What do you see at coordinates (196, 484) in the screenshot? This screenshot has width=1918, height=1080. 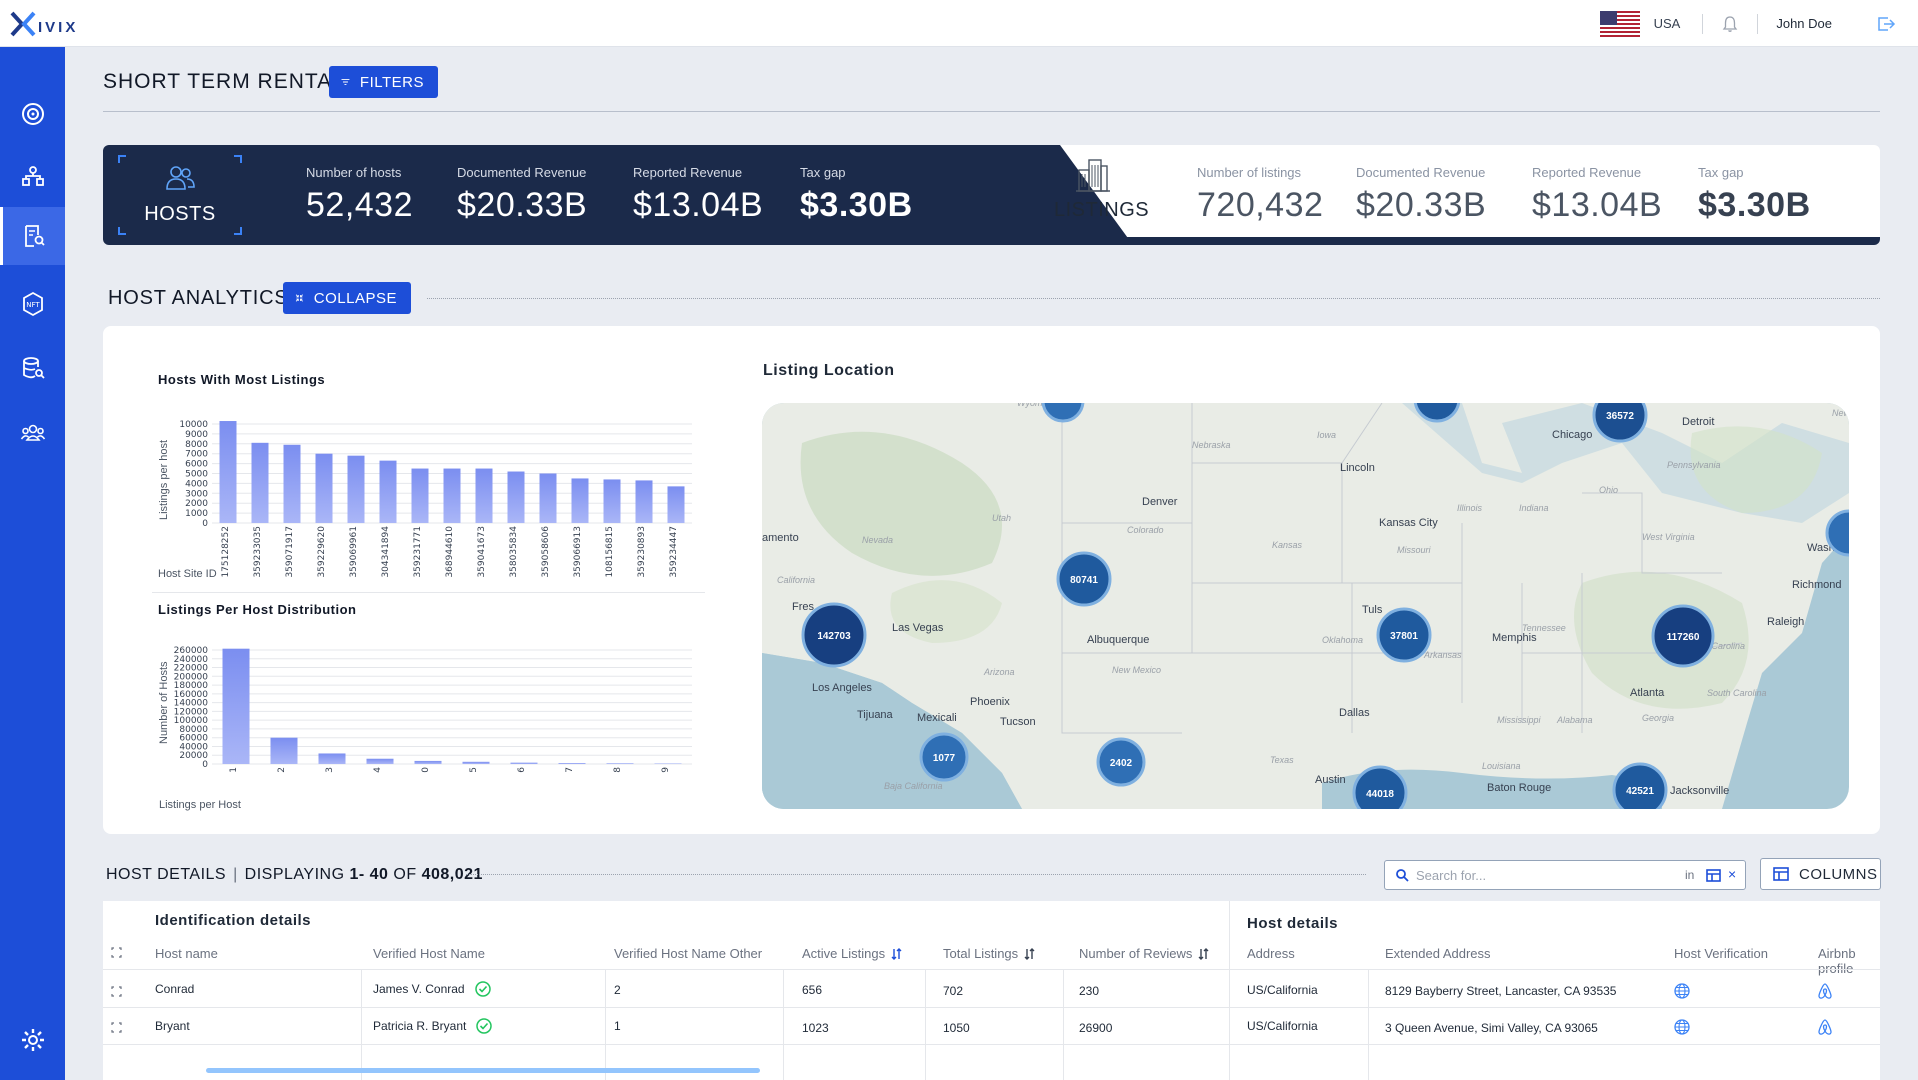 I see `y-tick-label: 4000` at bounding box center [196, 484].